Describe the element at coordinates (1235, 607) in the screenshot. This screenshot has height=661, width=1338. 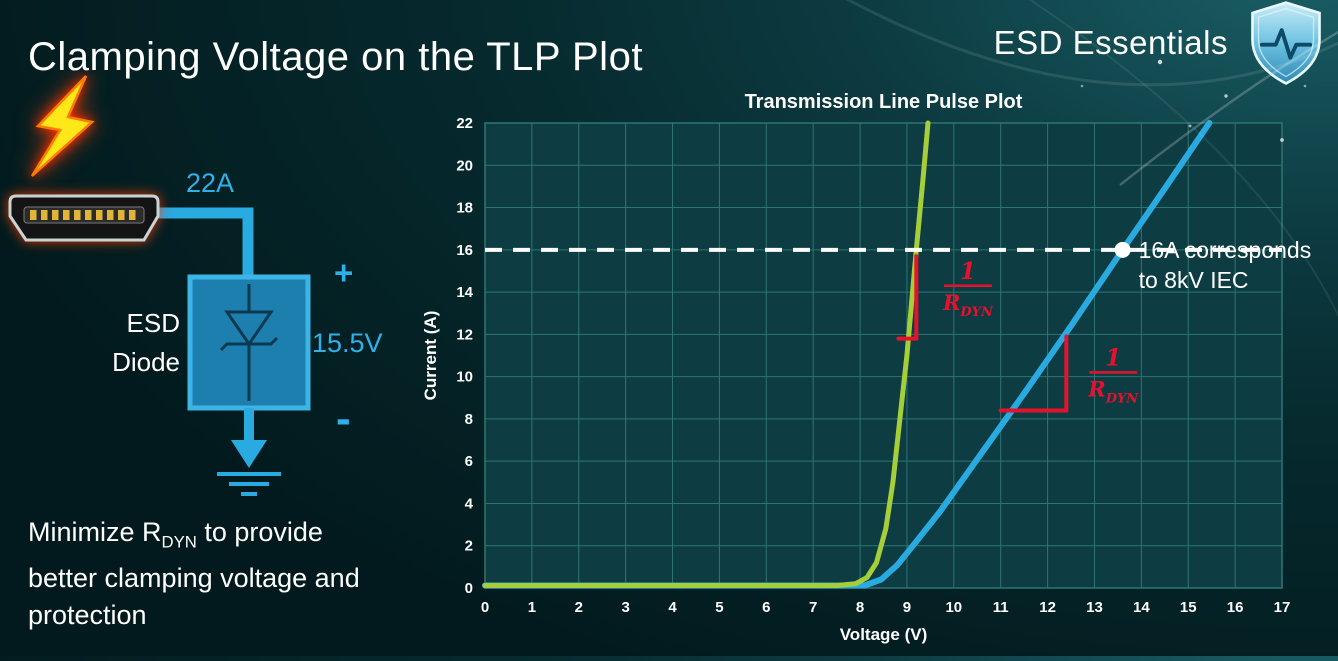
I see `x-tick-label: 16` at that location.